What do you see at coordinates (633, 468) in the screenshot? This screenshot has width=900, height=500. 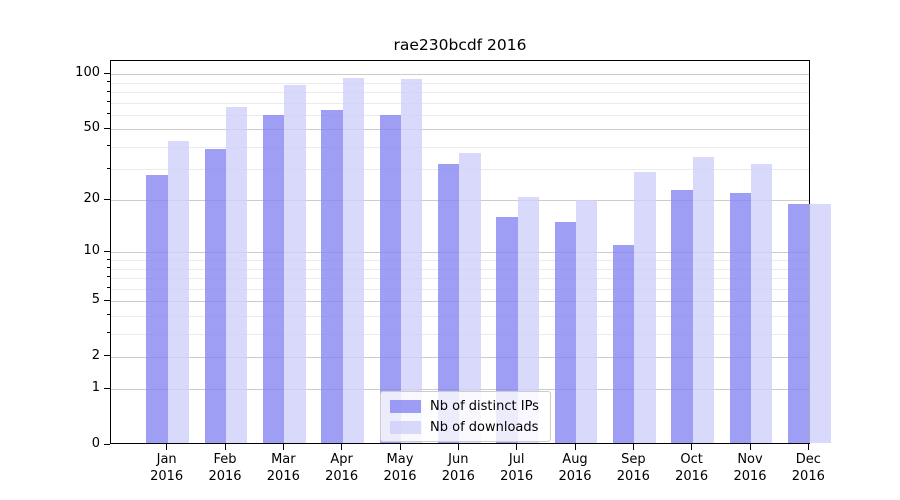 I see `x-axis-tick-label: Sep 2016` at bounding box center [633, 468].